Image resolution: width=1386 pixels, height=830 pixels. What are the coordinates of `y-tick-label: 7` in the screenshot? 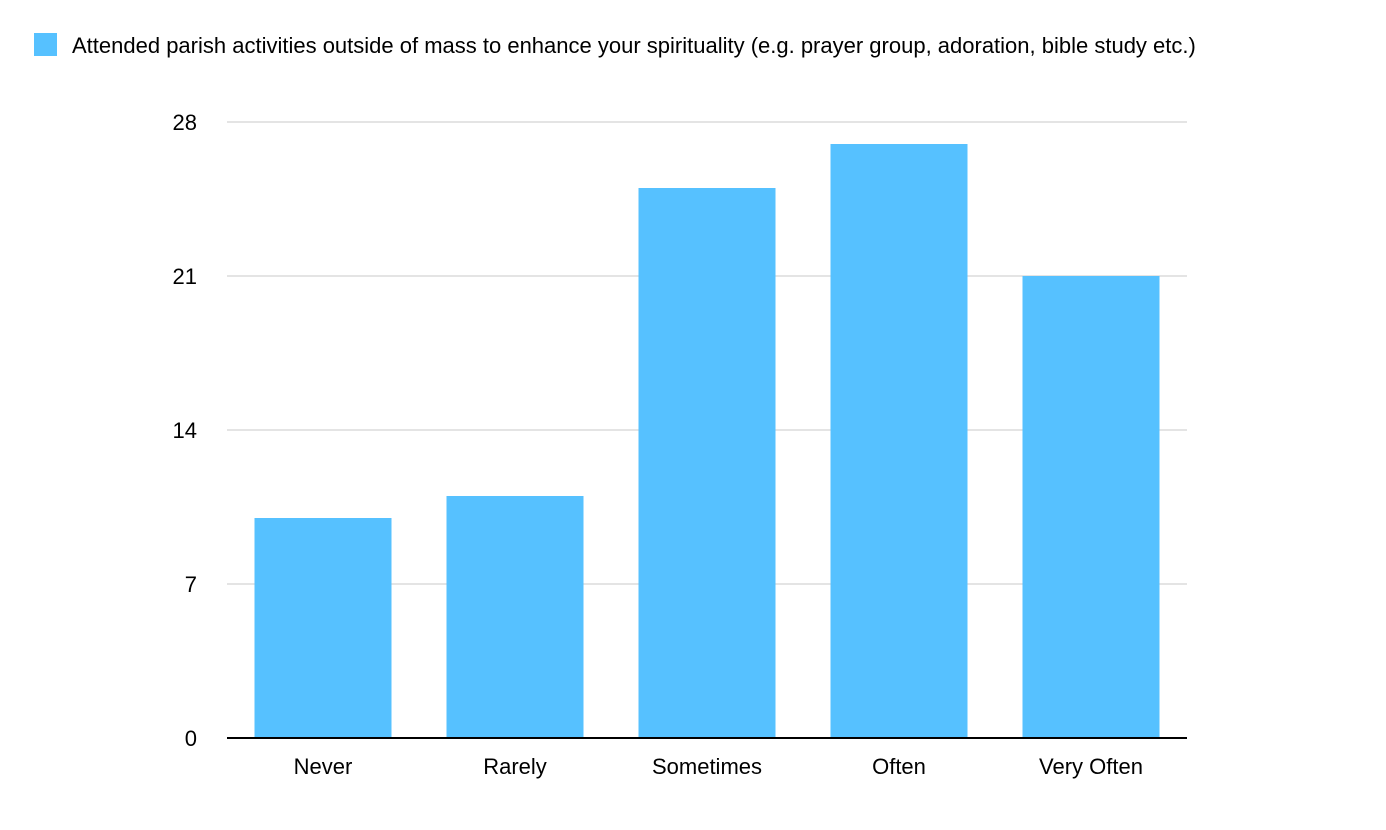 It's located at (191, 584).